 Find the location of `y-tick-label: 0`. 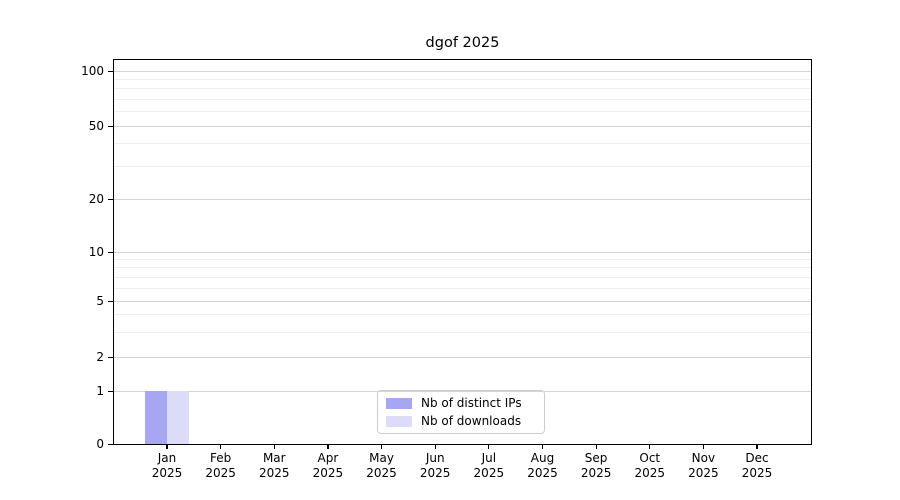

y-tick-label: 0 is located at coordinates (100, 444).